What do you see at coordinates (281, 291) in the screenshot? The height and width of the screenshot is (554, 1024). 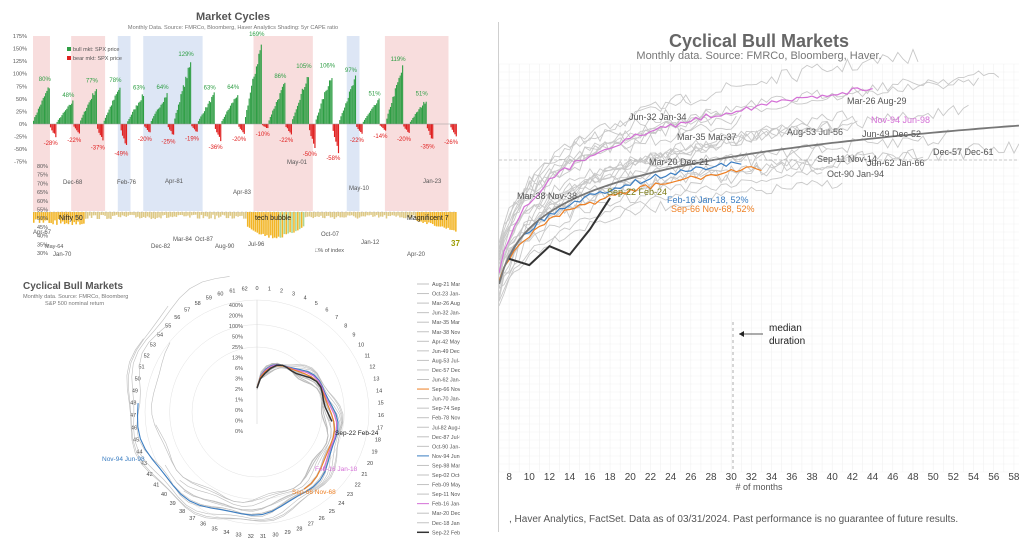 I see `month-tick-label: 2` at bounding box center [281, 291].